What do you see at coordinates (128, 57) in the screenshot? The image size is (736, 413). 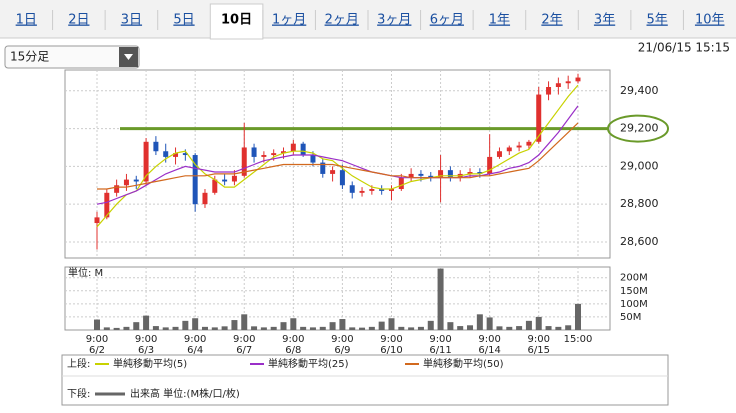 I see `select-arrow` at bounding box center [128, 57].